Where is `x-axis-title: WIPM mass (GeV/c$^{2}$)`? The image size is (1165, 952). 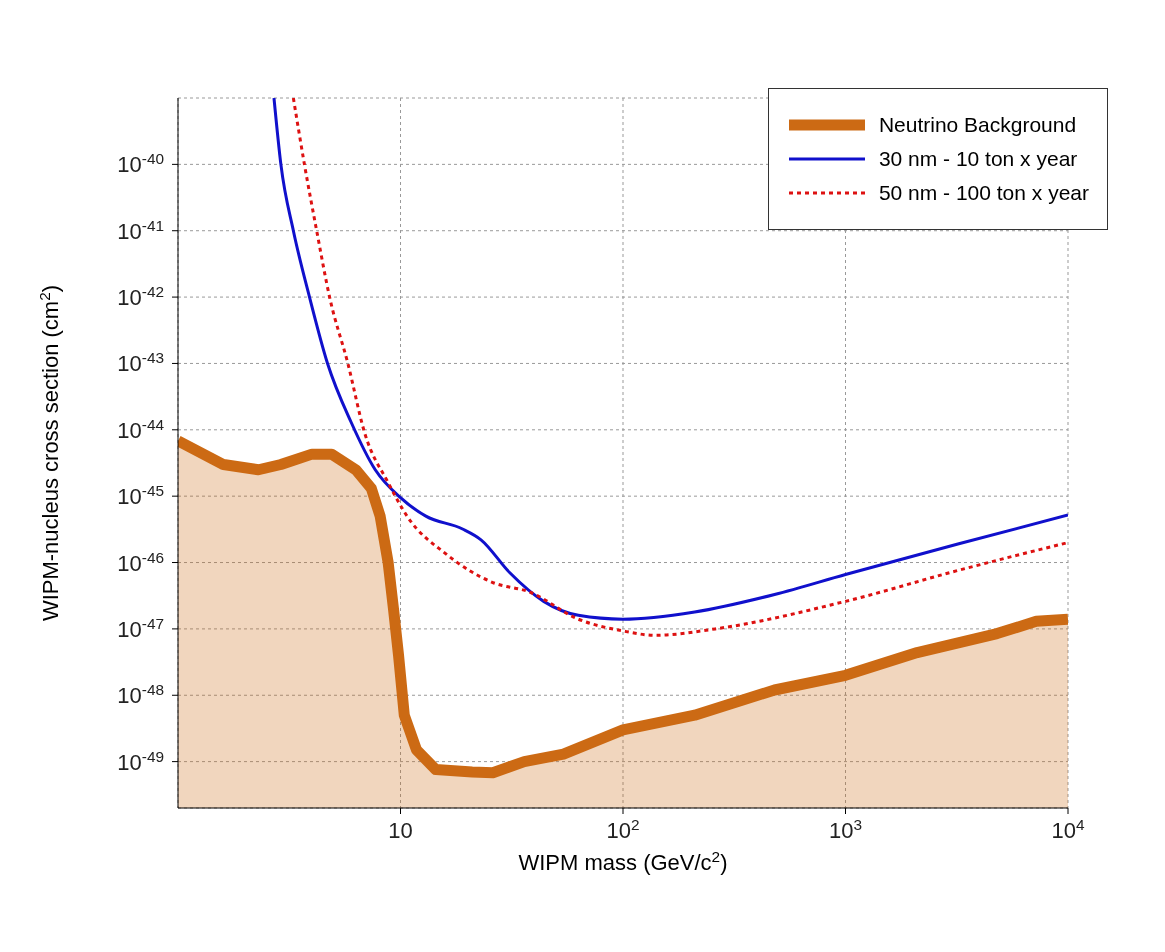
x-axis-title: WIPM mass (GeV/c$^{2}$) is located at coordinates (623, 861).